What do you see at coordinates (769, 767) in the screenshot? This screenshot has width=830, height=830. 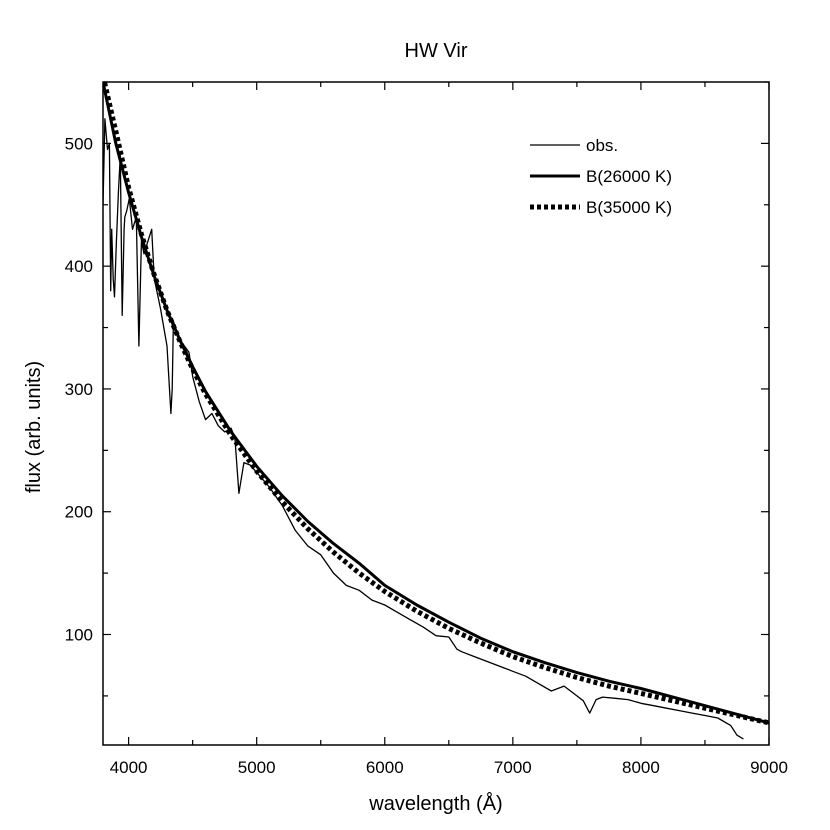 I see `x-tick-label: 9000` at bounding box center [769, 767].